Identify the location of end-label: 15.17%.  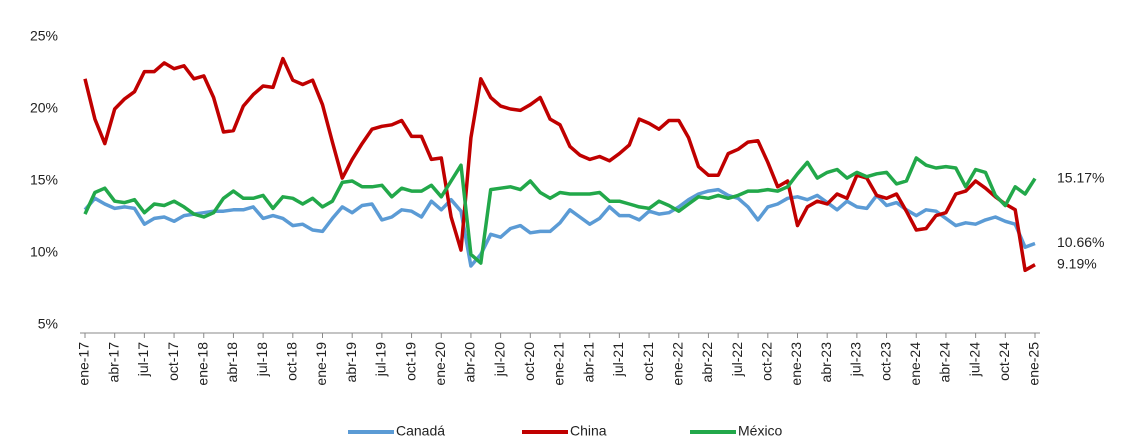
(1080, 177).